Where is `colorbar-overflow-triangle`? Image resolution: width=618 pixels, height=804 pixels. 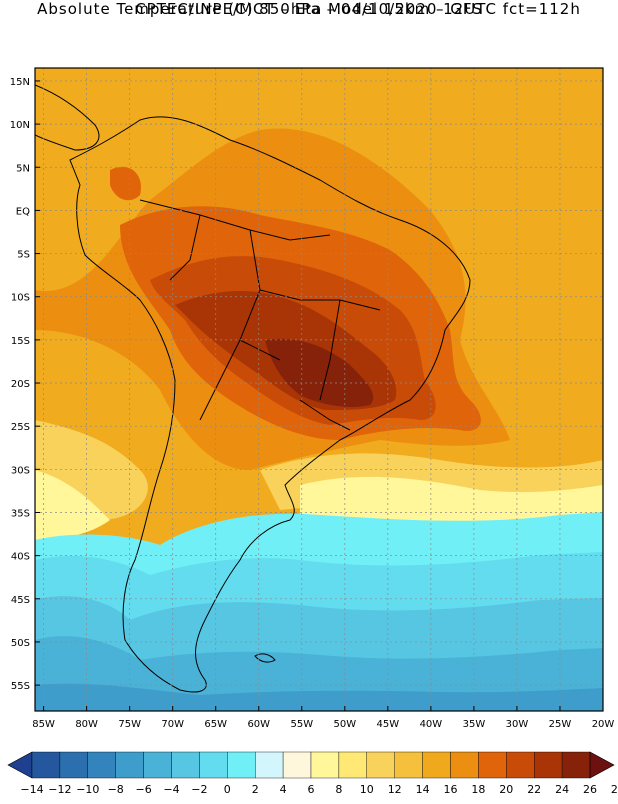
colorbar-overflow-triangle is located at coordinates (602, 765).